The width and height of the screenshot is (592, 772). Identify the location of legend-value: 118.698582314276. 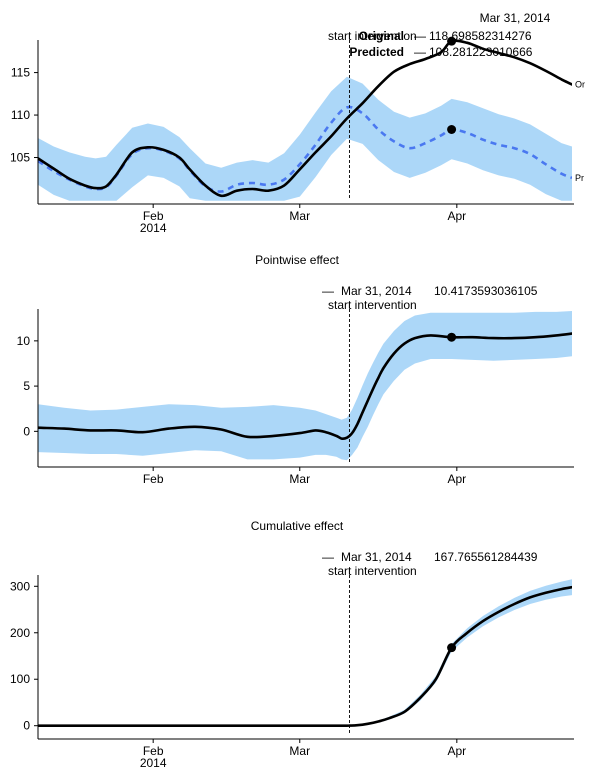
(480, 36).